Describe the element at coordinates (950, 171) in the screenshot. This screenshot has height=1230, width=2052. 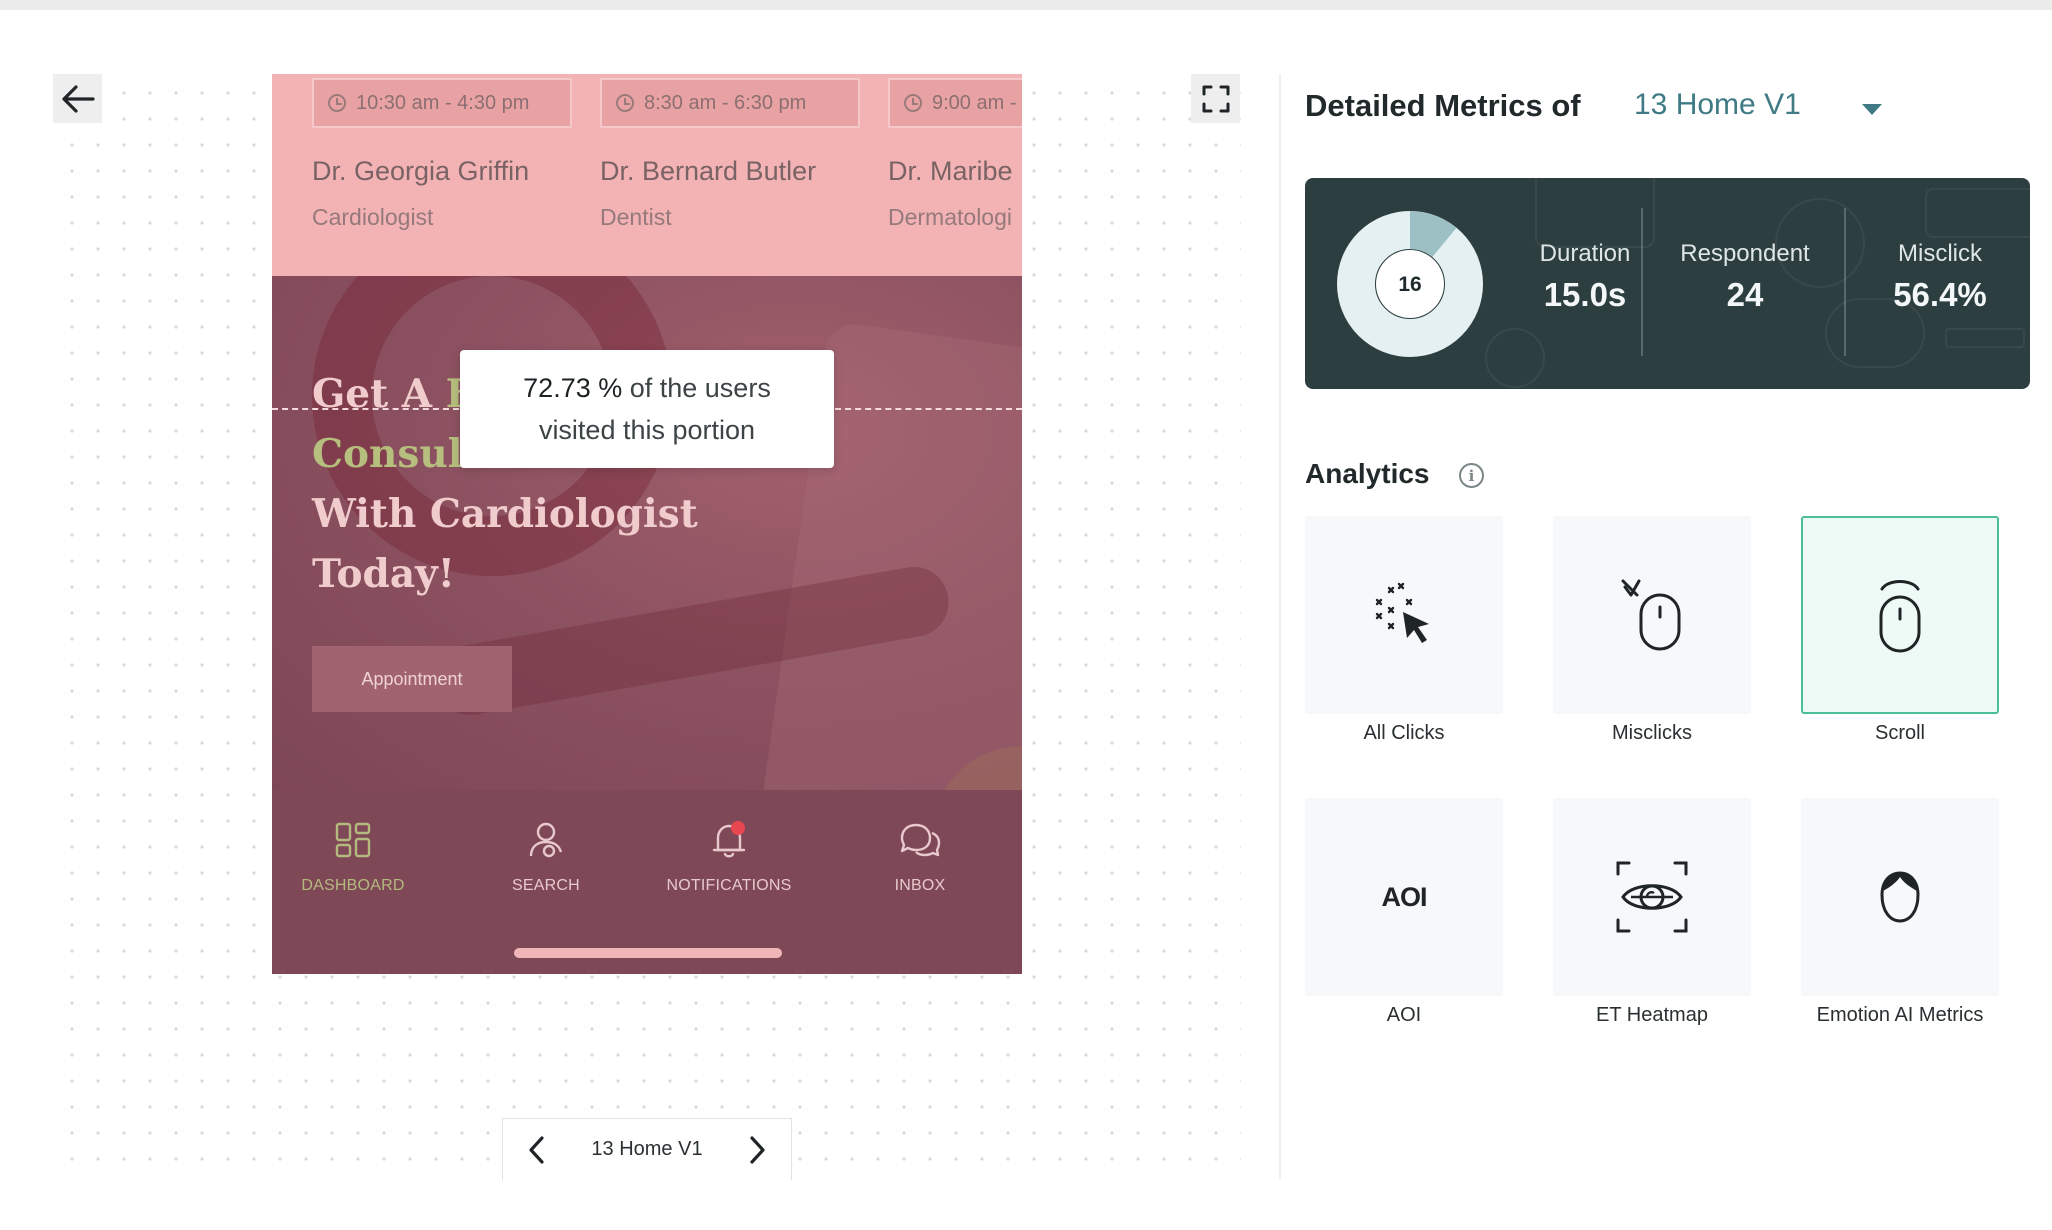
I see `doctor-name: Dr. Maribe` at that location.